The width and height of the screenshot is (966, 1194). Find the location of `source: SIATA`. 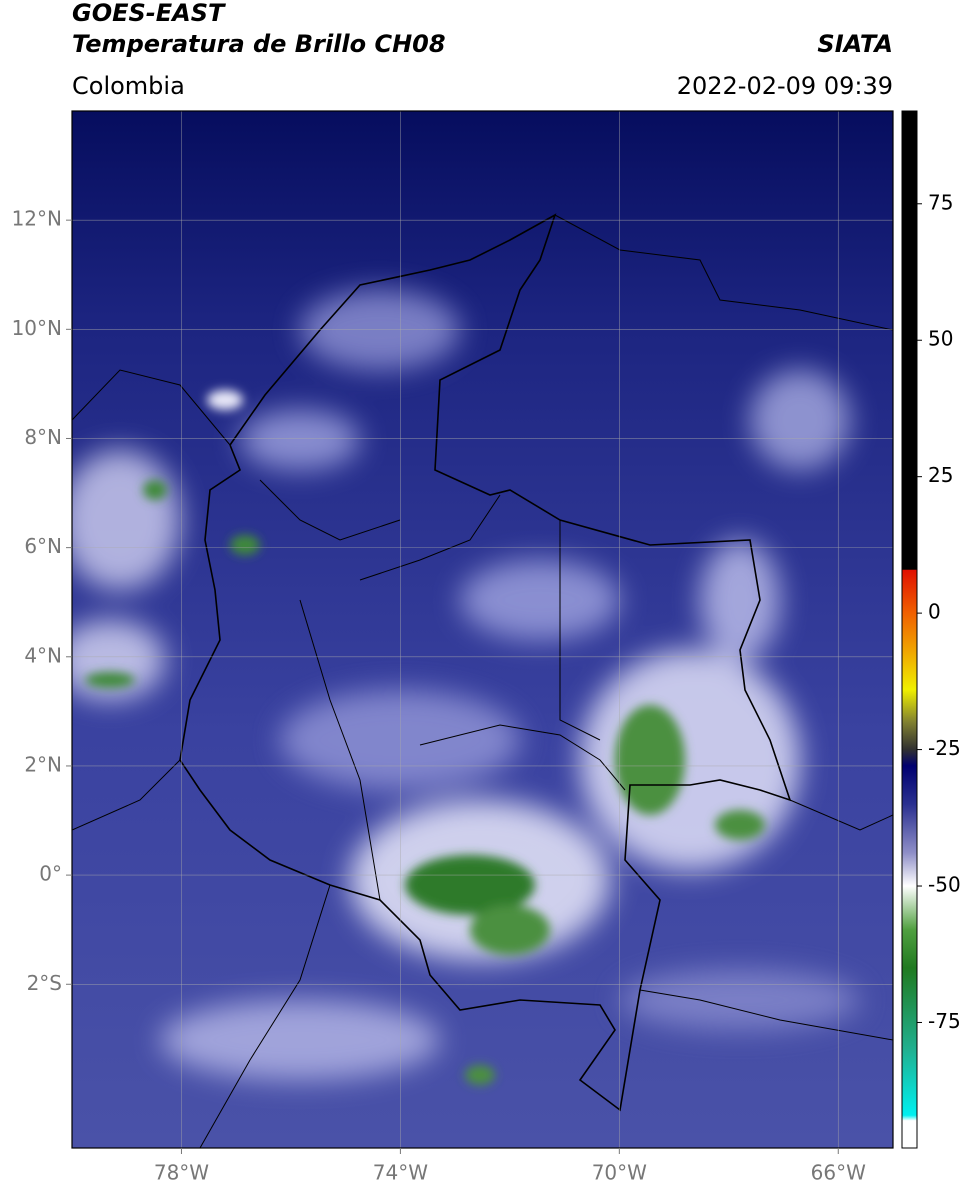

source: SIATA is located at coordinates (855, 44).